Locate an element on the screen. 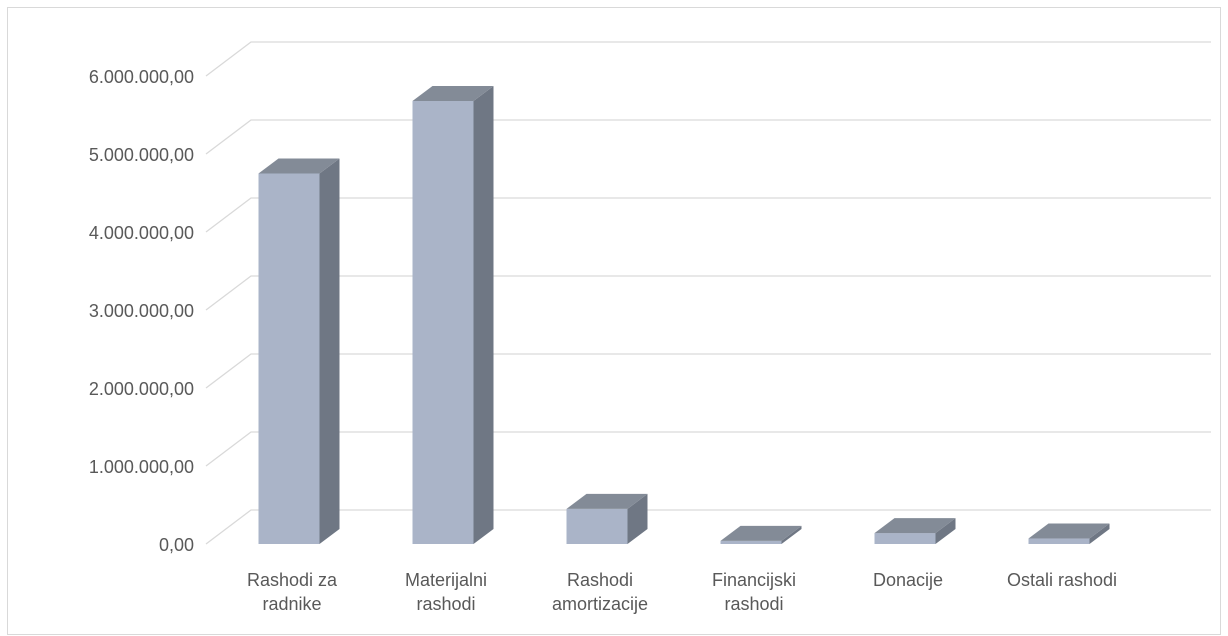 The width and height of the screenshot is (1228, 636). x-tick-label: amortizacije is located at coordinates (600, 604).